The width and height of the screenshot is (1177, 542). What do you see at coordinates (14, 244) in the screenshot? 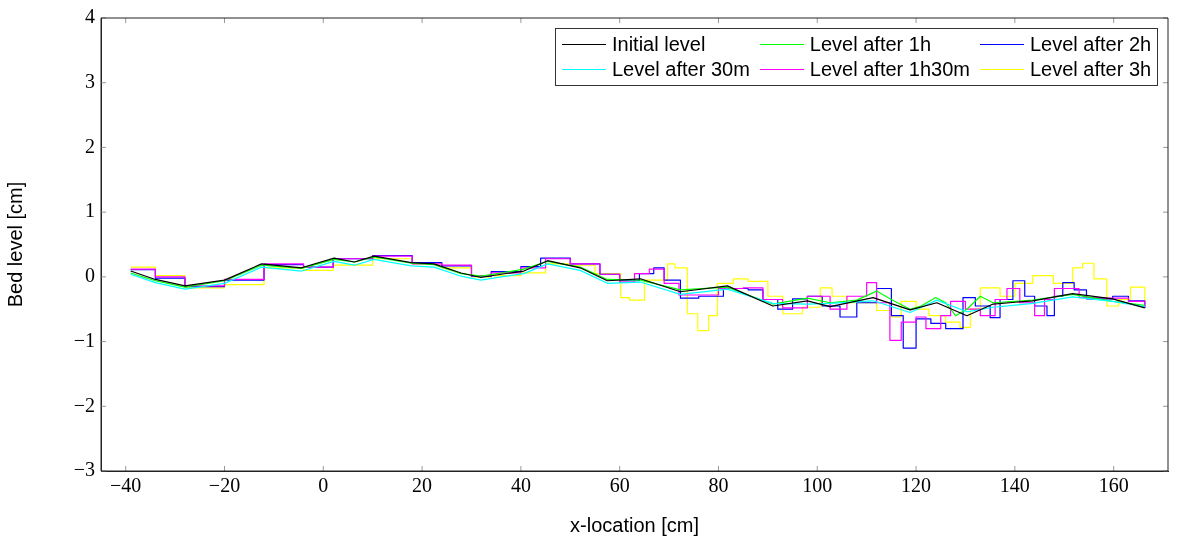
I see `y-axis-title: Bed level [cm]` at bounding box center [14, 244].